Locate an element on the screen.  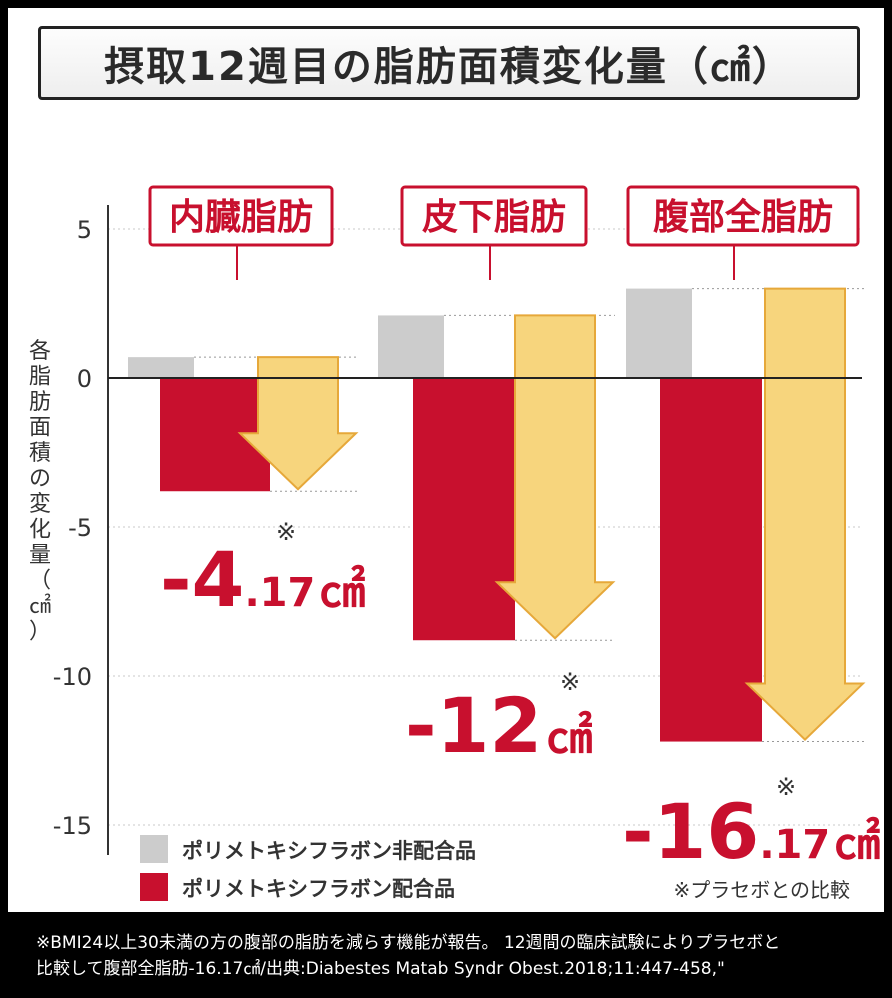
y-axis-label-char: 量 is located at coordinates (40, 555).